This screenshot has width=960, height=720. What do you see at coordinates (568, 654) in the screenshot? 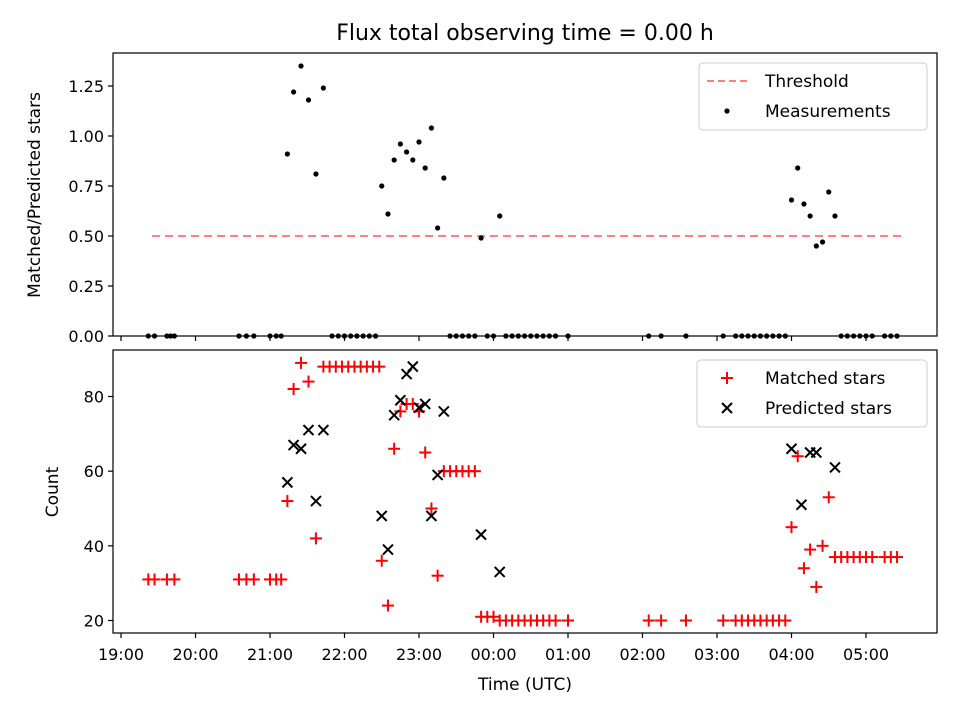
I see `x-tick-label: 01:00` at bounding box center [568, 654].